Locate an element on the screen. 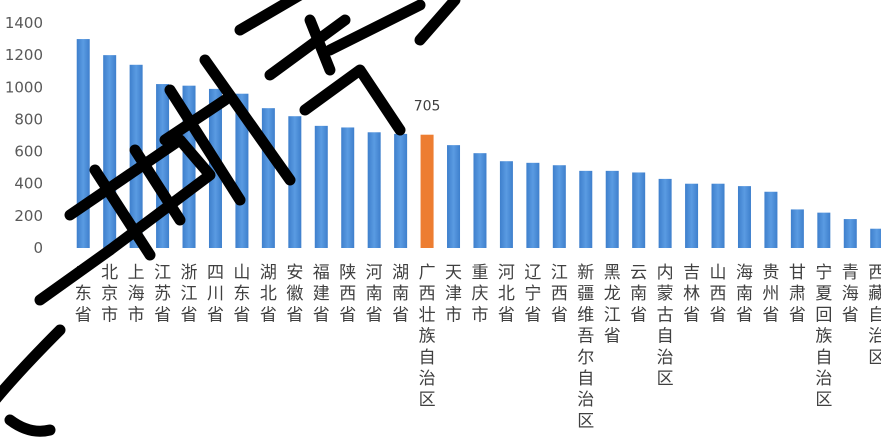 The image size is (881, 438). x-tick-label: 山东省 is located at coordinates (241, 294).